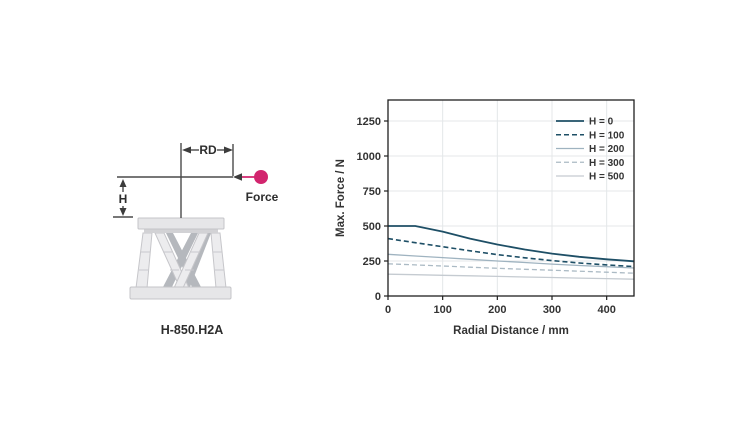 The width and height of the screenshot is (750, 422). I want to click on rd-arrow-left-icon, so click(186, 150).